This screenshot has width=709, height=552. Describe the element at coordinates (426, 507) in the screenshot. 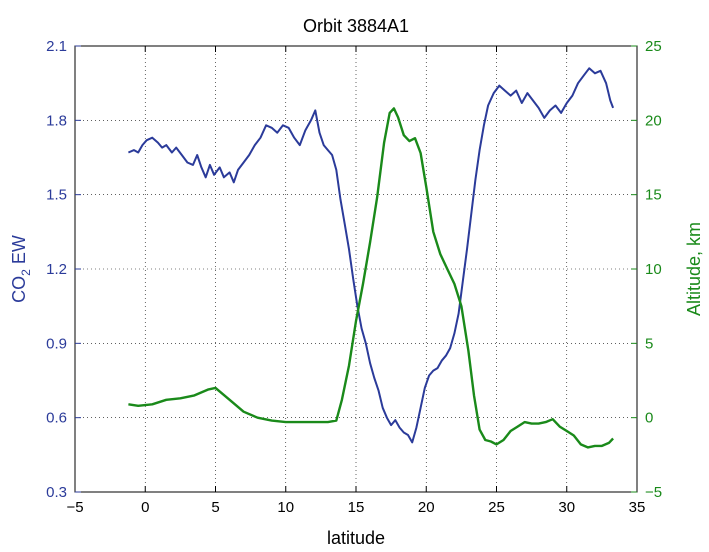

I see `x-tick-label: 20` at that location.